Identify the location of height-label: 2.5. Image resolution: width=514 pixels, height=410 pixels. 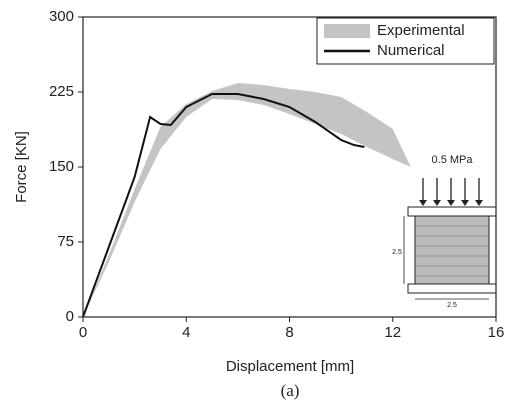
(397, 252).